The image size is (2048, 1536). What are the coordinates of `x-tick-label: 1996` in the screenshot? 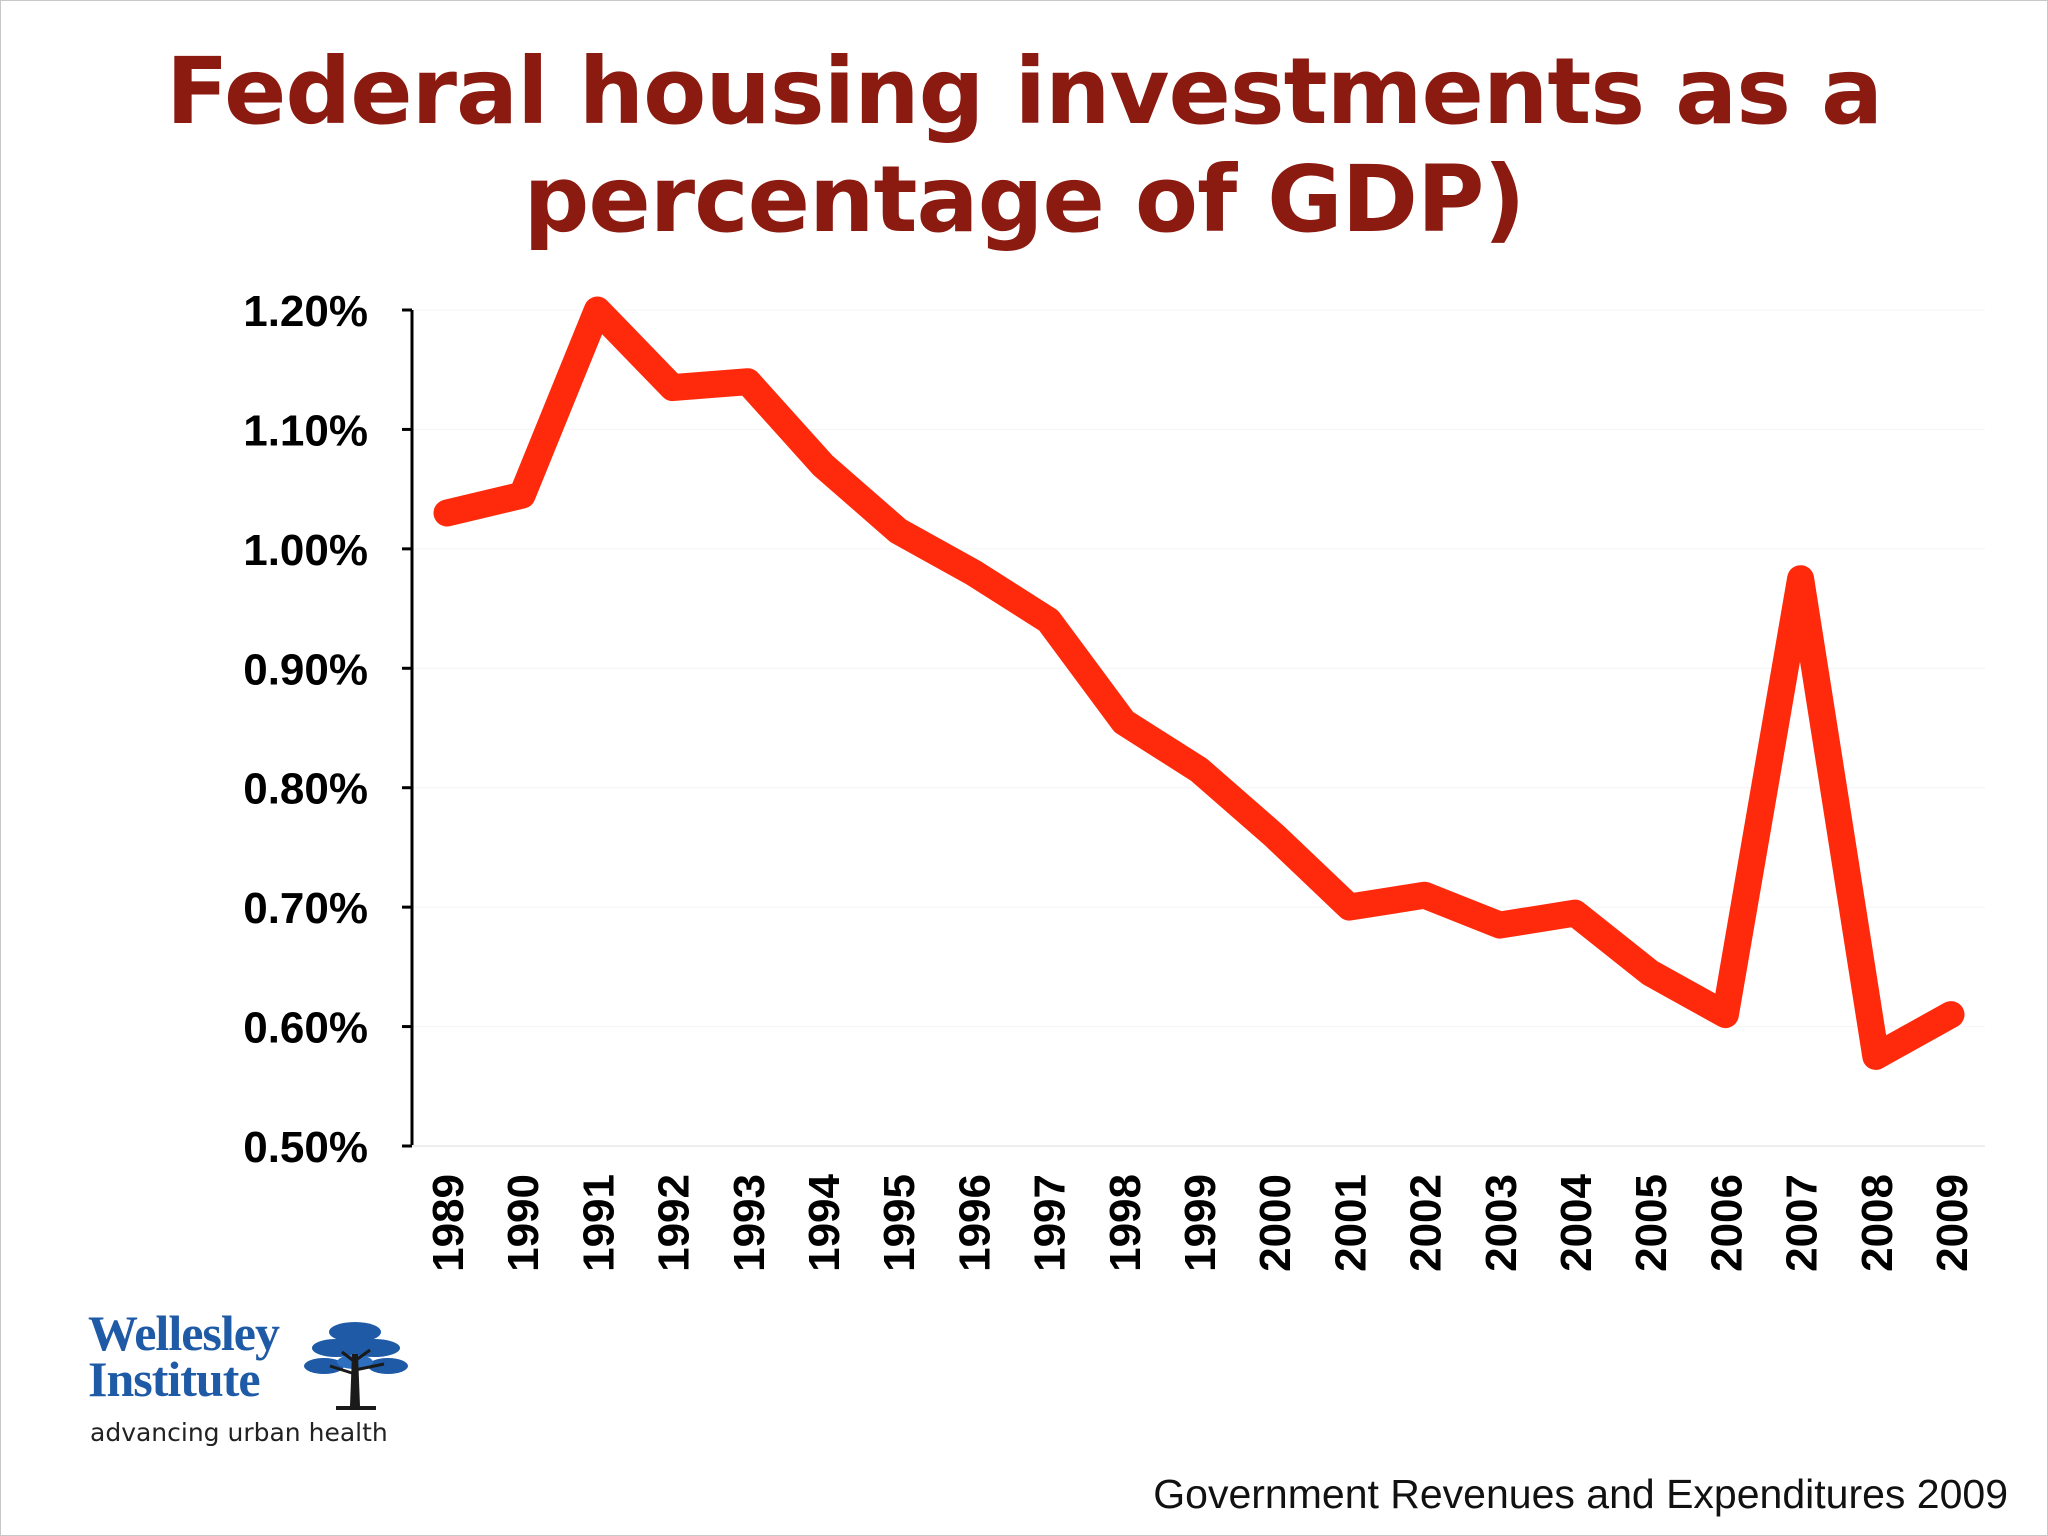 It's located at (974, 1223).